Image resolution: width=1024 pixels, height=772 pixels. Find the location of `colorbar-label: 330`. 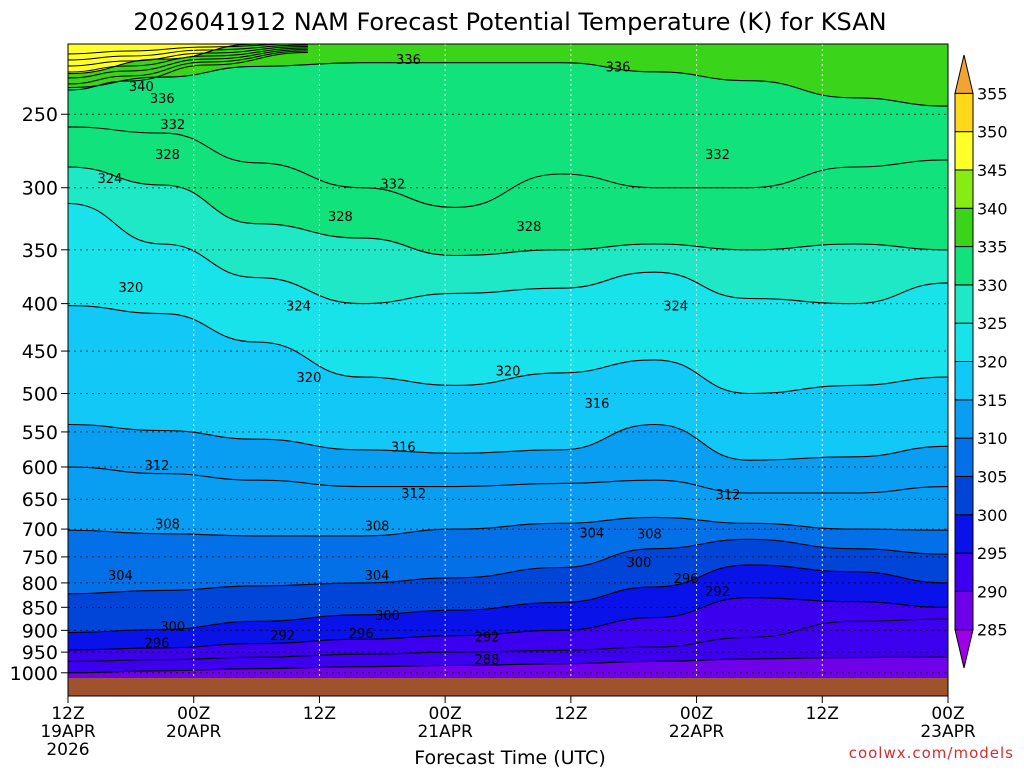

colorbar-label: 330 is located at coordinates (992, 285).